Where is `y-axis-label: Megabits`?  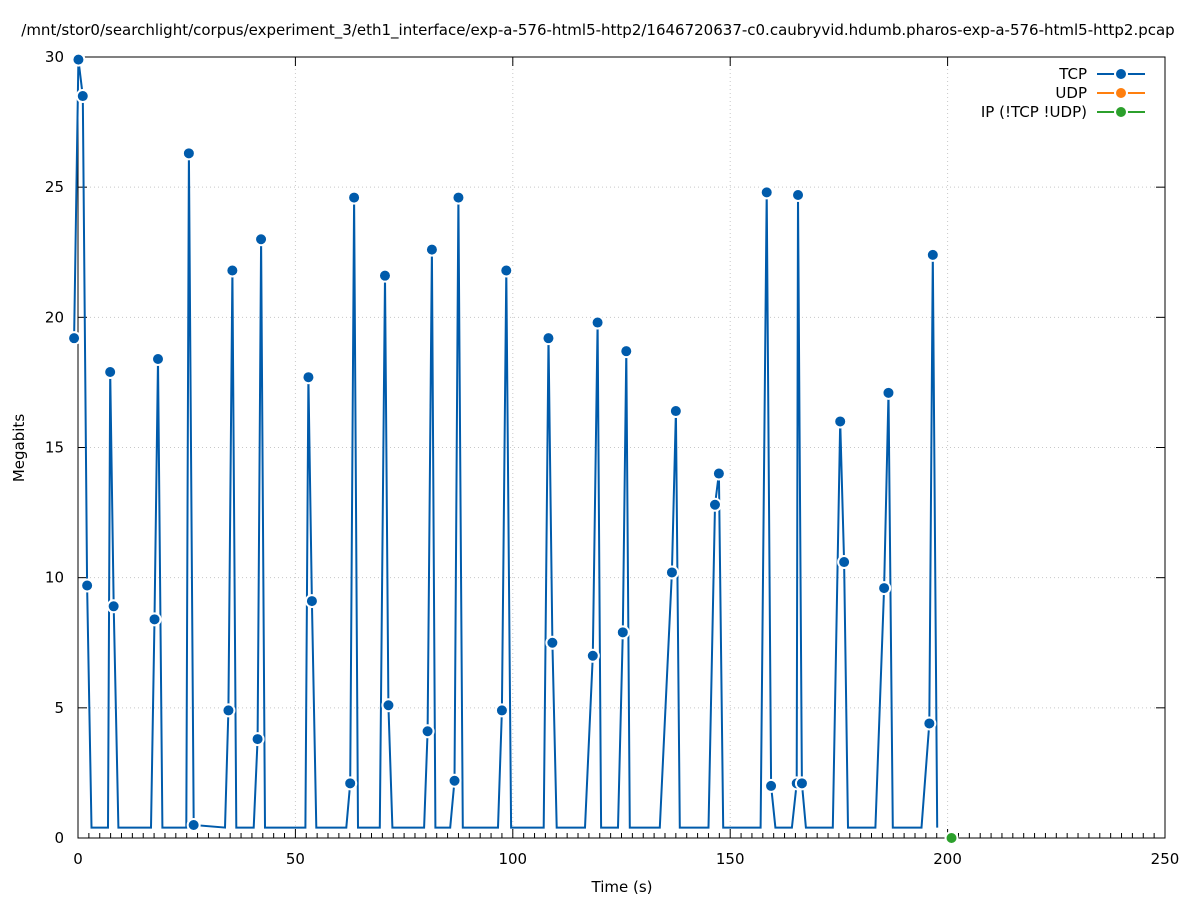 y-axis-label: Megabits is located at coordinates (19, 448).